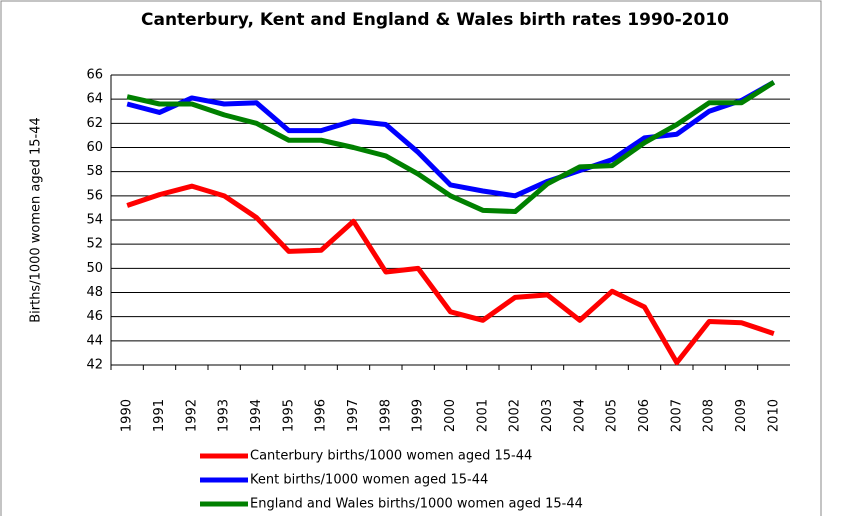 The width and height of the screenshot is (843, 516). Describe the element at coordinates (256, 415) in the screenshot. I see `x-tick-label: 1994` at that location.